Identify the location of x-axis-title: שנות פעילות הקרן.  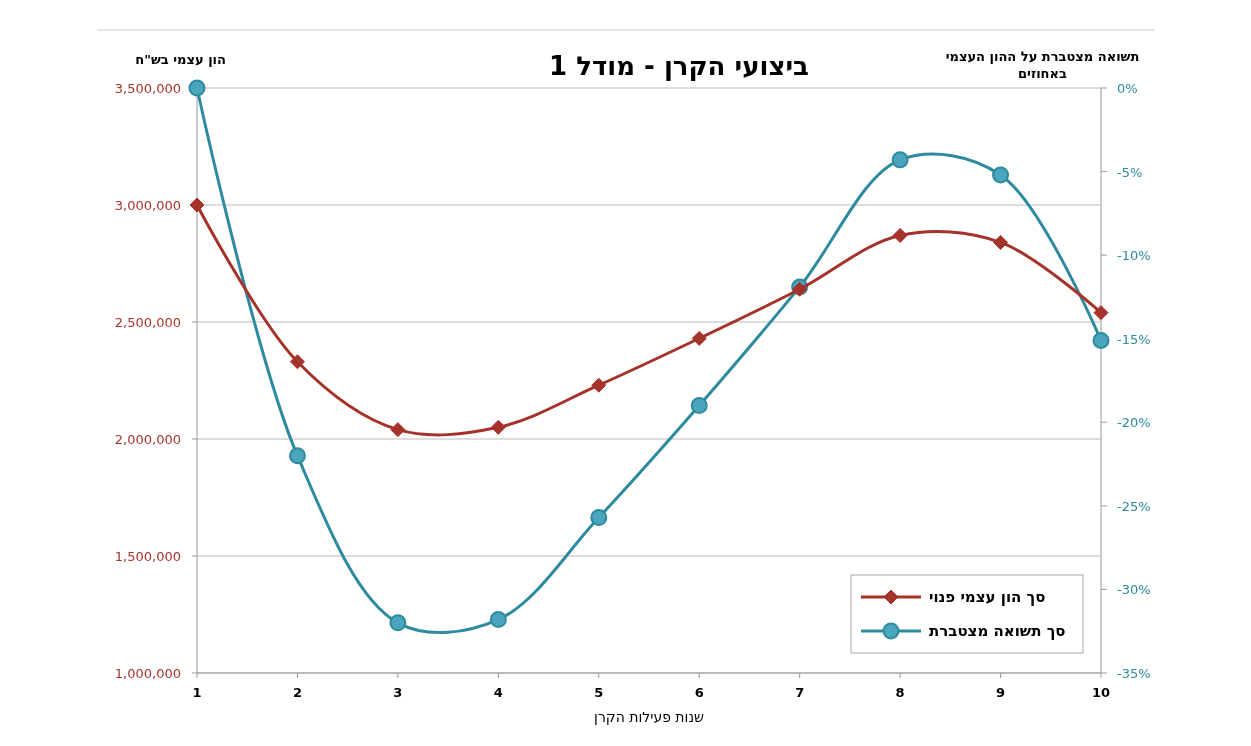
(649, 717).